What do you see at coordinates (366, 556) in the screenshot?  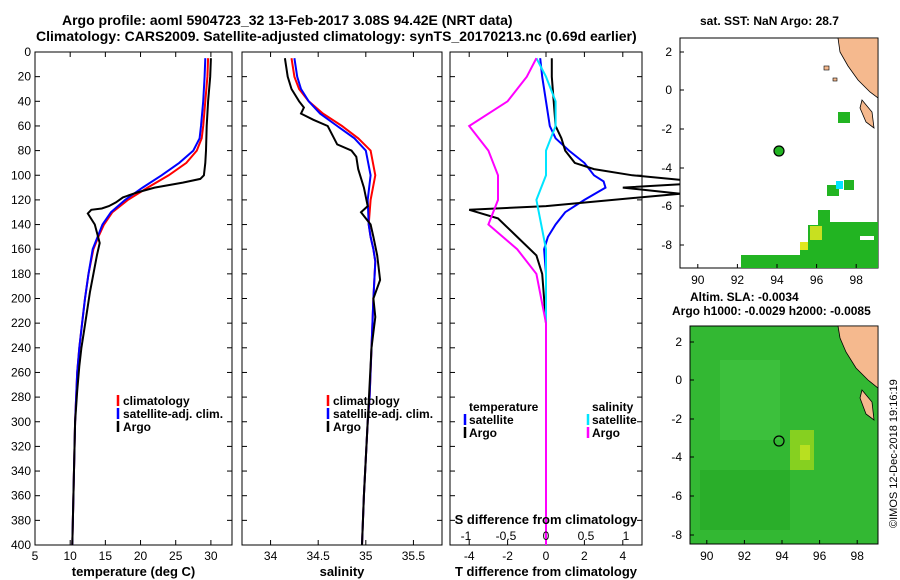 I see `x-tick-label: 35` at bounding box center [366, 556].